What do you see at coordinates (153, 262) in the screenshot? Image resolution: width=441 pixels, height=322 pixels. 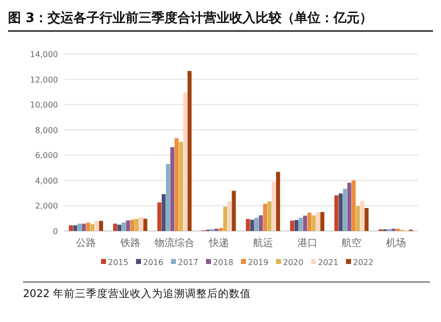 I see `legend-label: 2016` at bounding box center [153, 262].